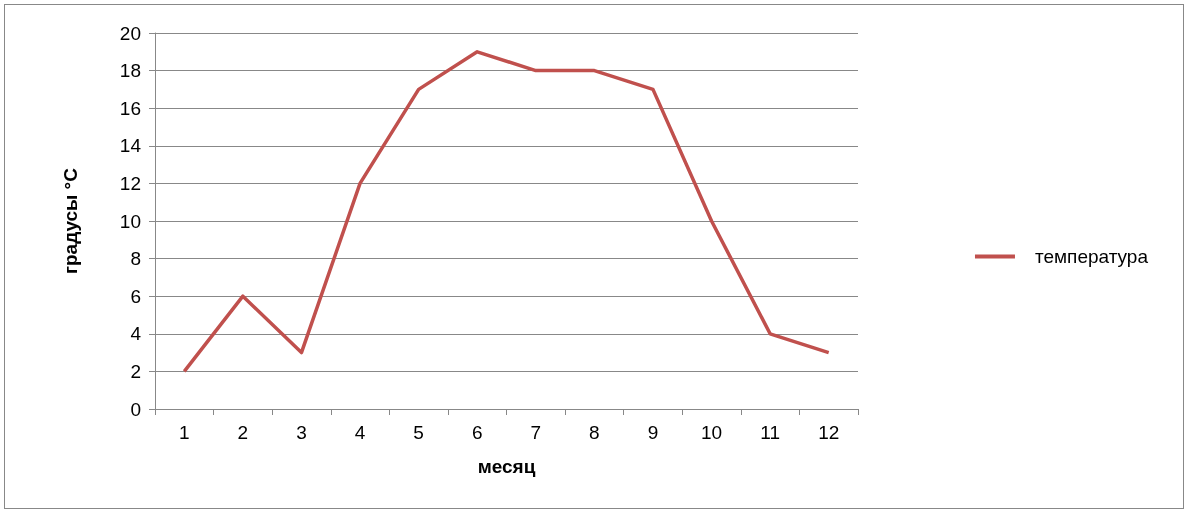 This screenshot has height=515, width=1192. What do you see at coordinates (135, 409) in the screenshot?
I see `y-tick-label: 0` at bounding box center [135, 409].